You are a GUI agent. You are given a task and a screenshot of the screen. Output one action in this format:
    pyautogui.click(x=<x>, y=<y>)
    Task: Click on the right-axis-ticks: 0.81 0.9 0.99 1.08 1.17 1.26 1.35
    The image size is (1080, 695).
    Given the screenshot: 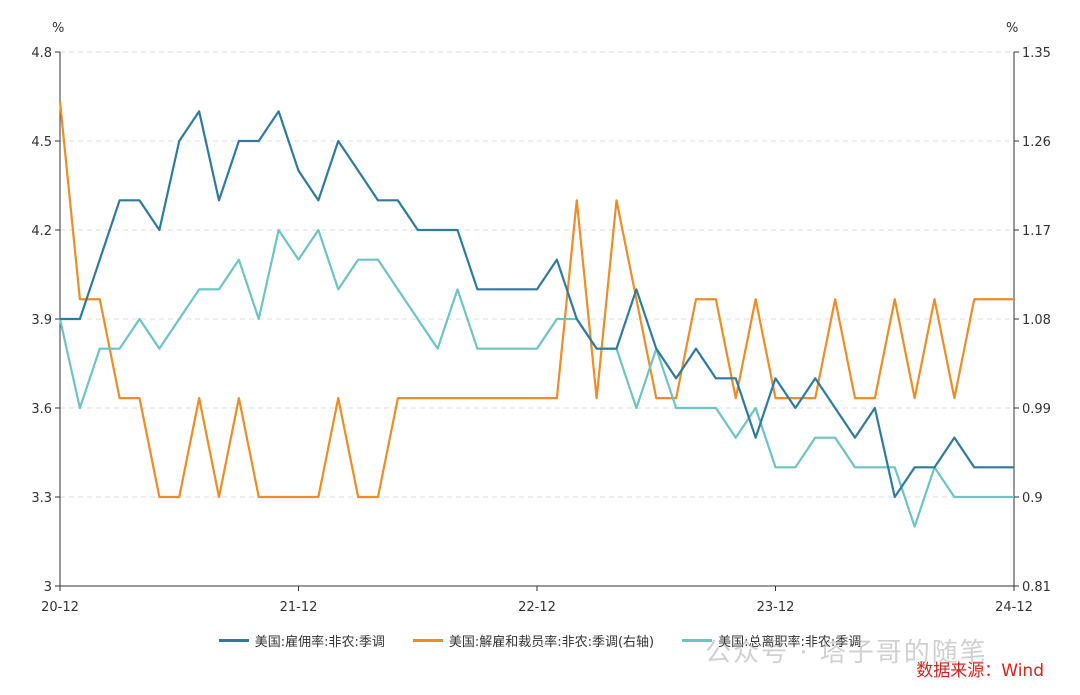 What is the action you would take?
    pyautogui.click(x=1032, y=320)
    